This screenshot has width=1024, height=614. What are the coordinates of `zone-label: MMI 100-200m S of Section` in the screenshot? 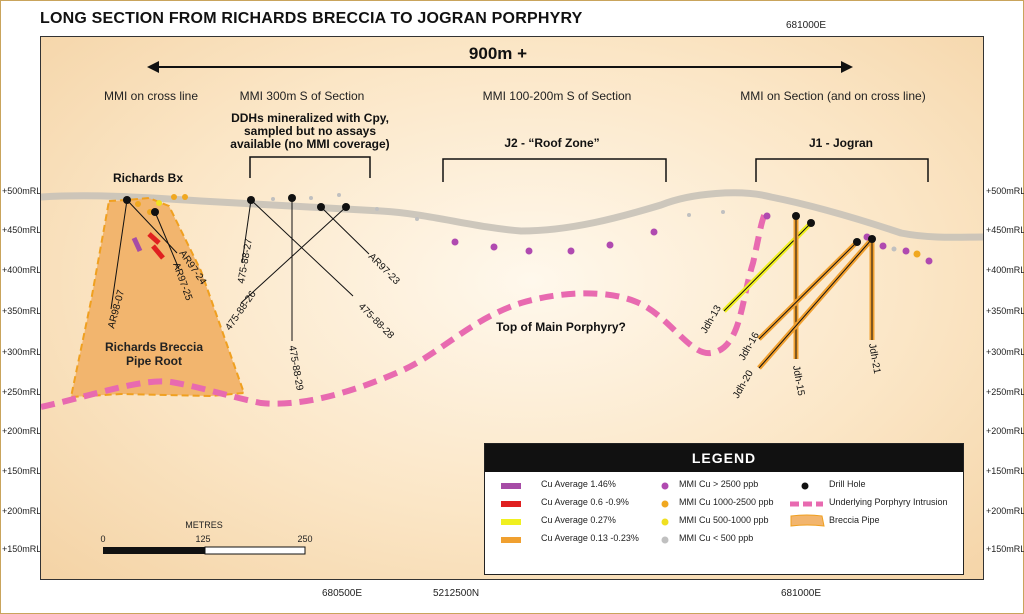 It's located at (557, 96).